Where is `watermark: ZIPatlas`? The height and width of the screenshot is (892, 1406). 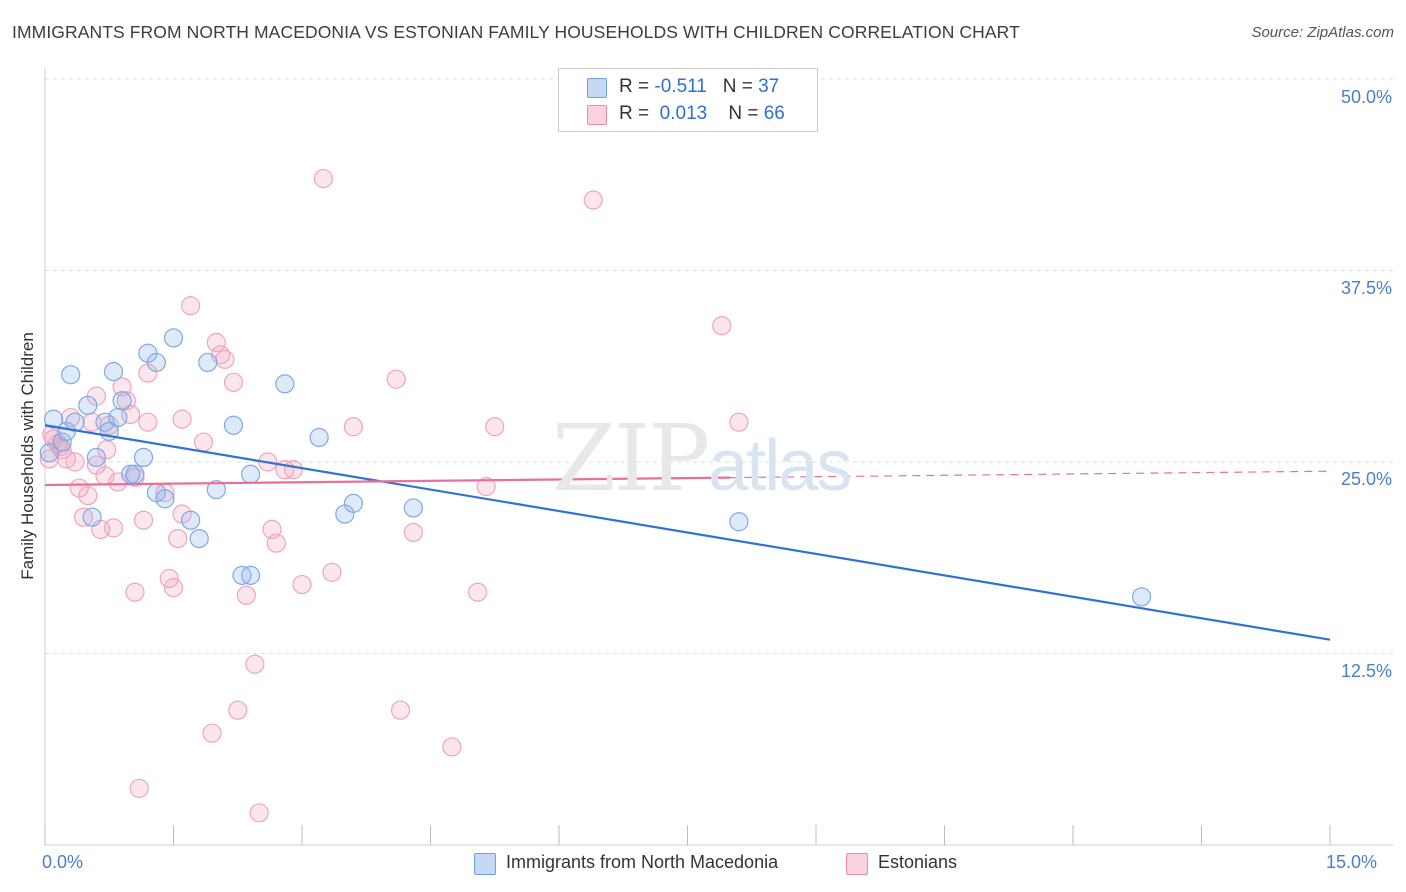 watermark: ZIPatlas is located at coordinates (702, 458).